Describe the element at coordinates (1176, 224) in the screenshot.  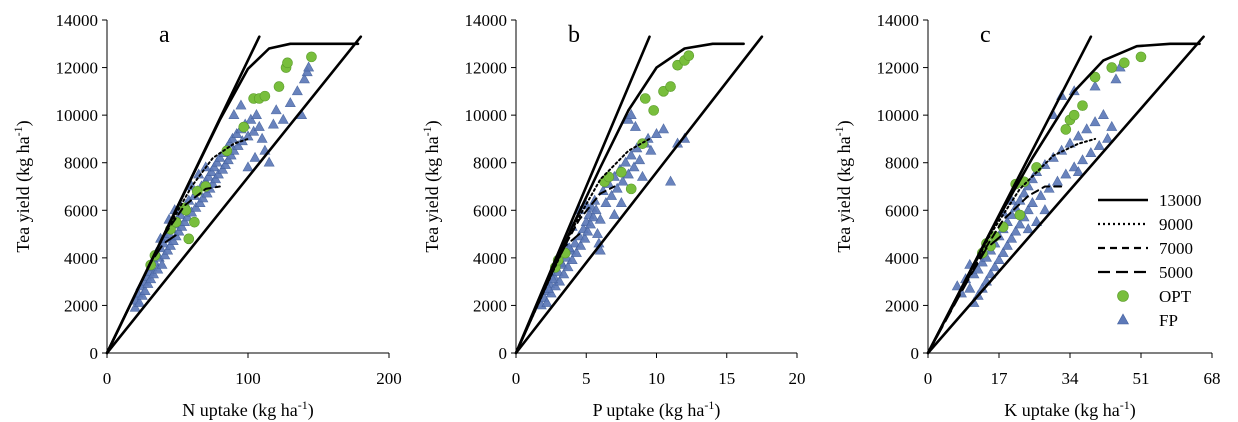
I see `legend-label: 9000` at that location.